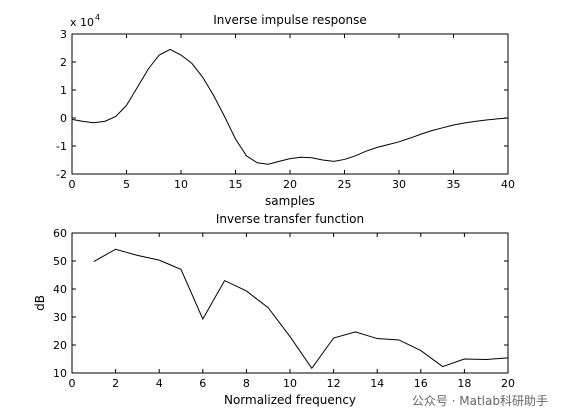 This screenshot has height=420, width=561. Describe the element at coordinates (246, 383) in the screenshot. I see `x-tick-label: 8` at that location.